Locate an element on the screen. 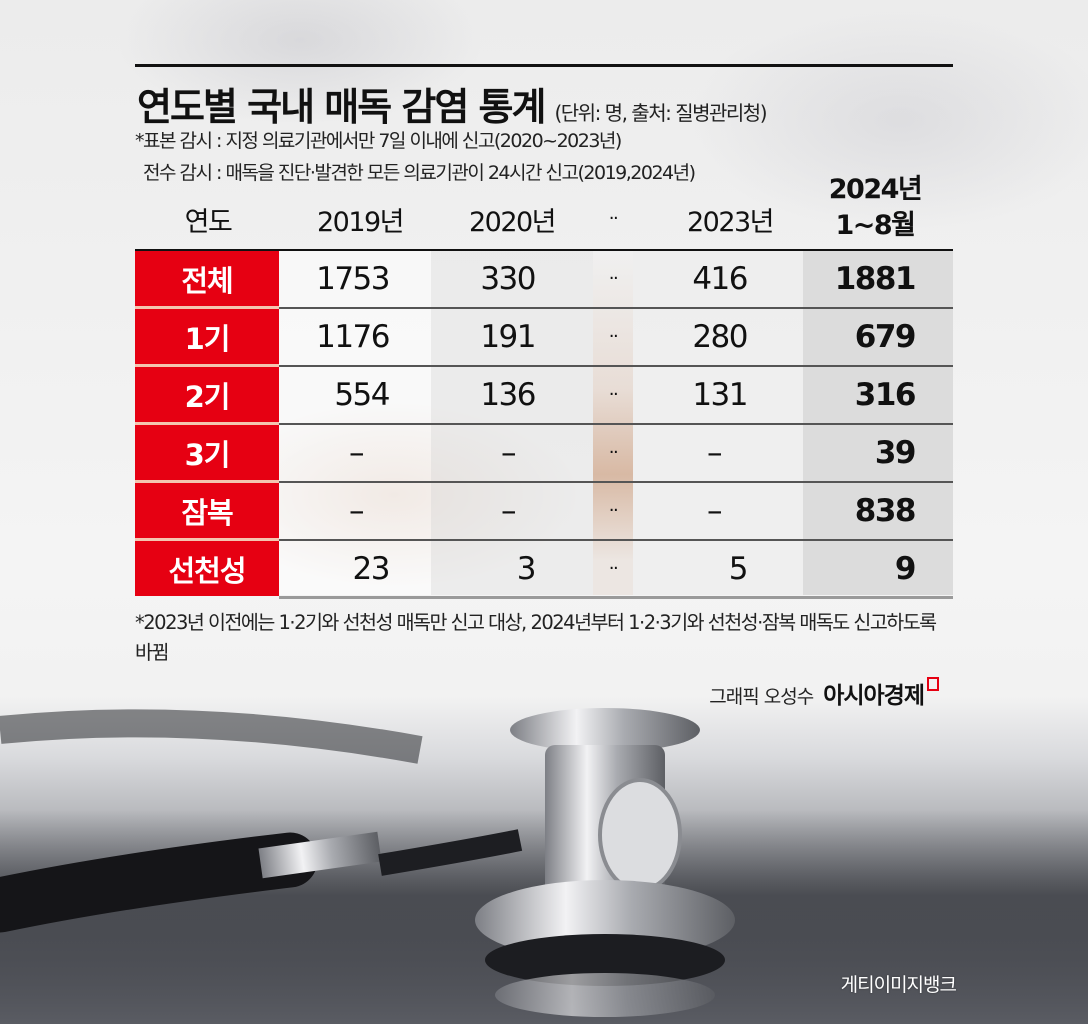 Image resolution: width=1088 pixels, height=1024 pixels. title-row: 연도별 국내 매독 감염 통계 (단위: 명, 출처: 질병관리청) is located at coordinates (452, 103).